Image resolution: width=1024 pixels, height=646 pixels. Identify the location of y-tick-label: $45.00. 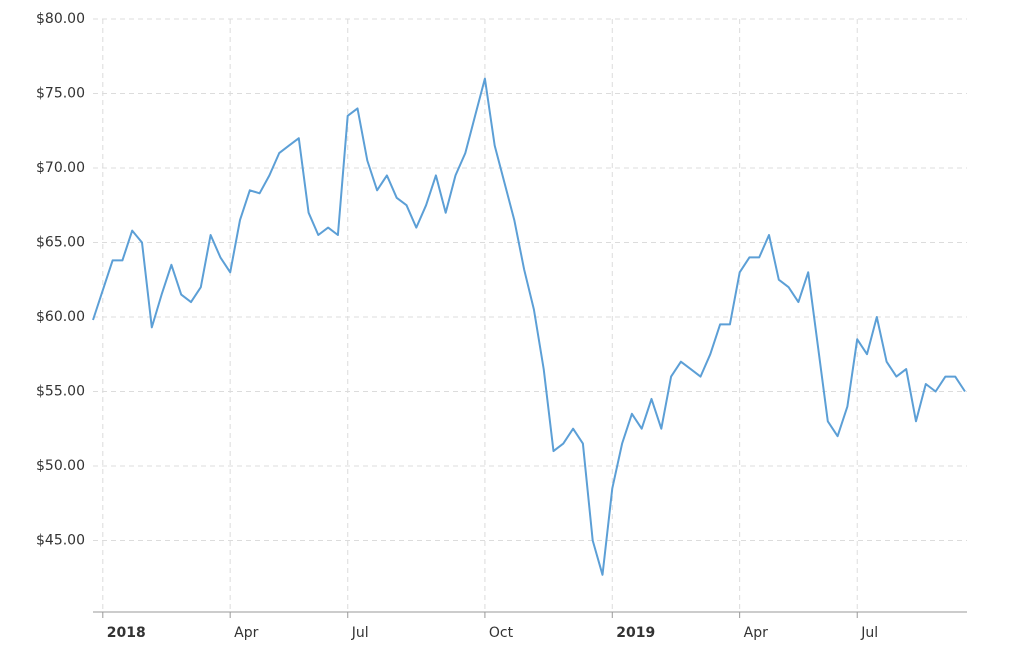
(60, 540).